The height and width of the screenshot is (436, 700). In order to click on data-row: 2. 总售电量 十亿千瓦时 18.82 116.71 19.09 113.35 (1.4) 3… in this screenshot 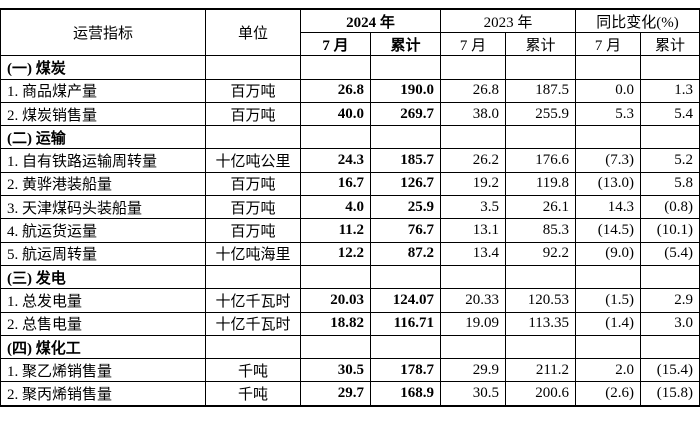, I will do `click(350, 323)`.